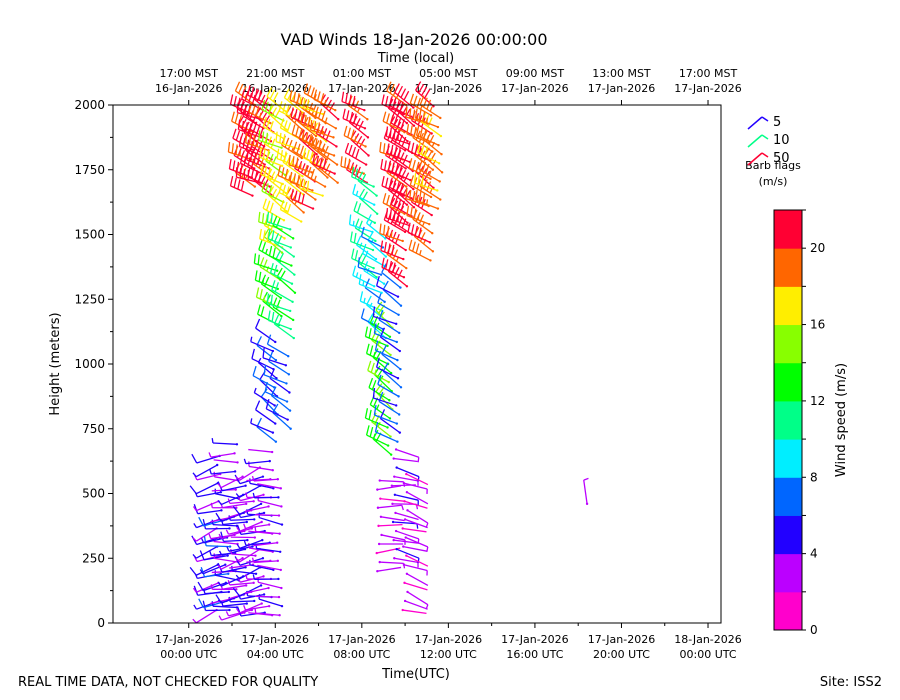 The image size is (900, 700). I want to click on top-axis-label: Time (local), so click(415, 58).